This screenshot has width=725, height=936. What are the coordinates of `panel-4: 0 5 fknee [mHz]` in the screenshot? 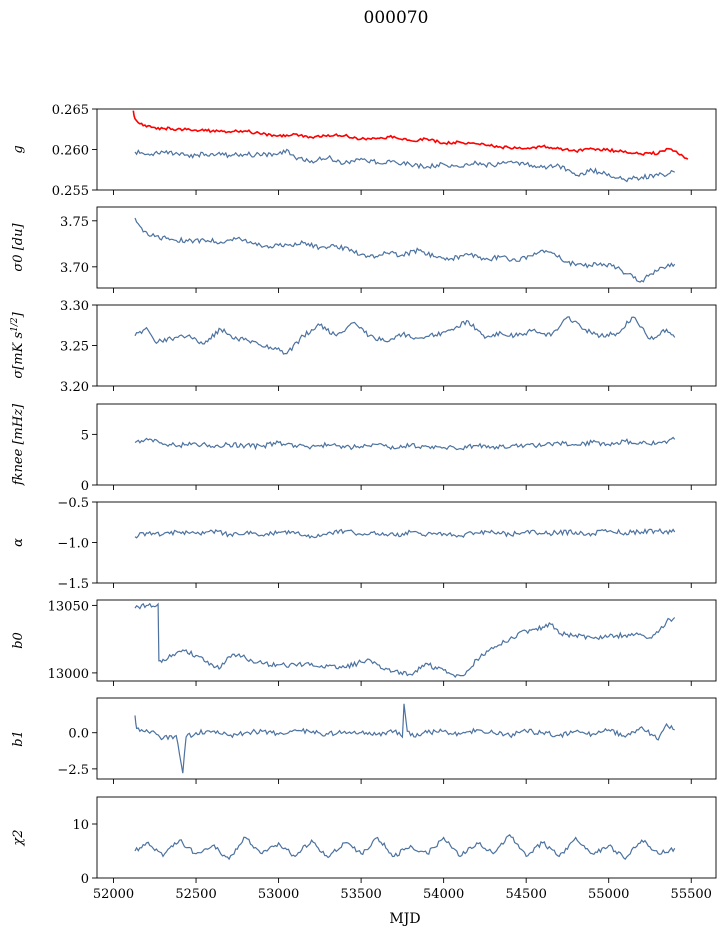 It's located at (364, 448).